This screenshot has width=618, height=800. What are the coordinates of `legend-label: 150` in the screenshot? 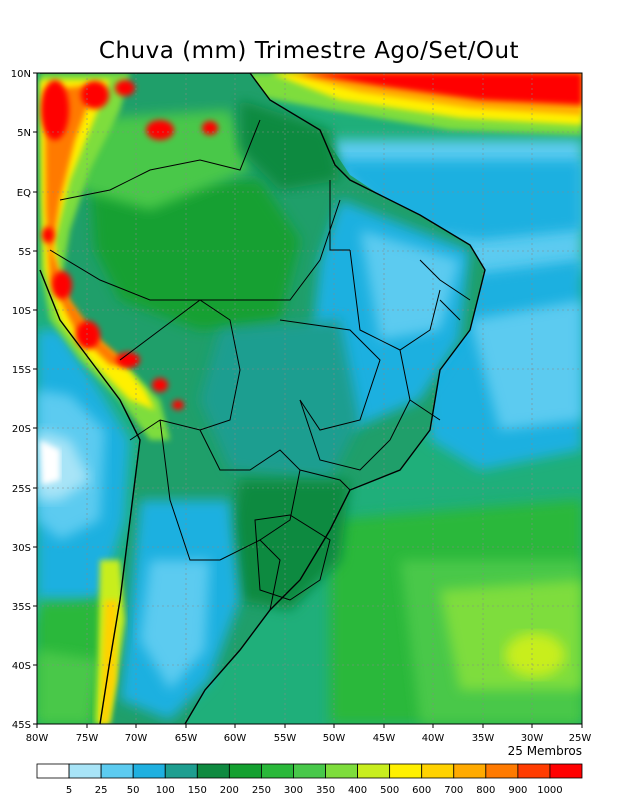 It's located at (197, 790).